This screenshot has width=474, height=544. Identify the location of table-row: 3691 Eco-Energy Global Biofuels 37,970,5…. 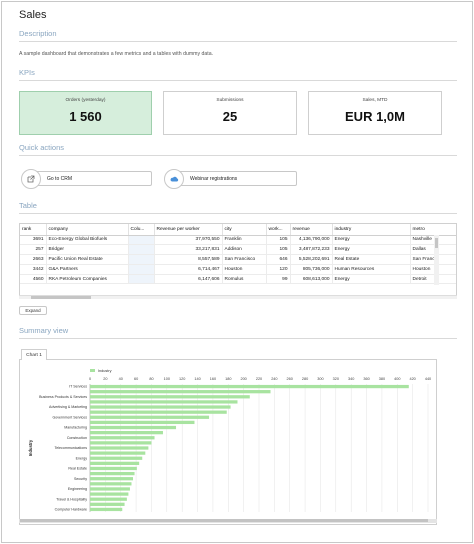
(238, 240).